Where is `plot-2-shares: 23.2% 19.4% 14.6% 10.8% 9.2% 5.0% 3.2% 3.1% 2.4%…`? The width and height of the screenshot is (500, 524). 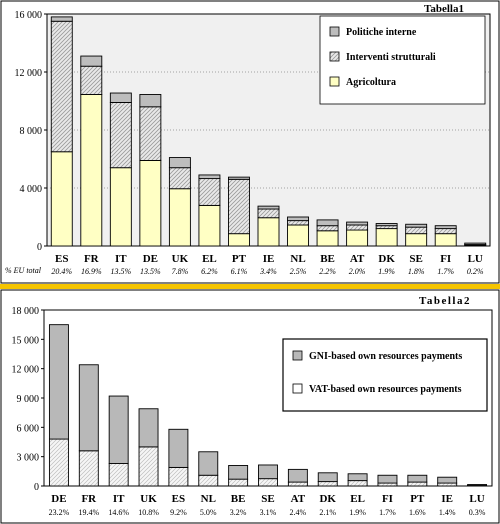 plot-2-shares: 23.2% 19.4% 14.6% 10.8% 9.2% 5.0% 3.2% 3.1% 2.4%… is located at coordinates (267, 512).